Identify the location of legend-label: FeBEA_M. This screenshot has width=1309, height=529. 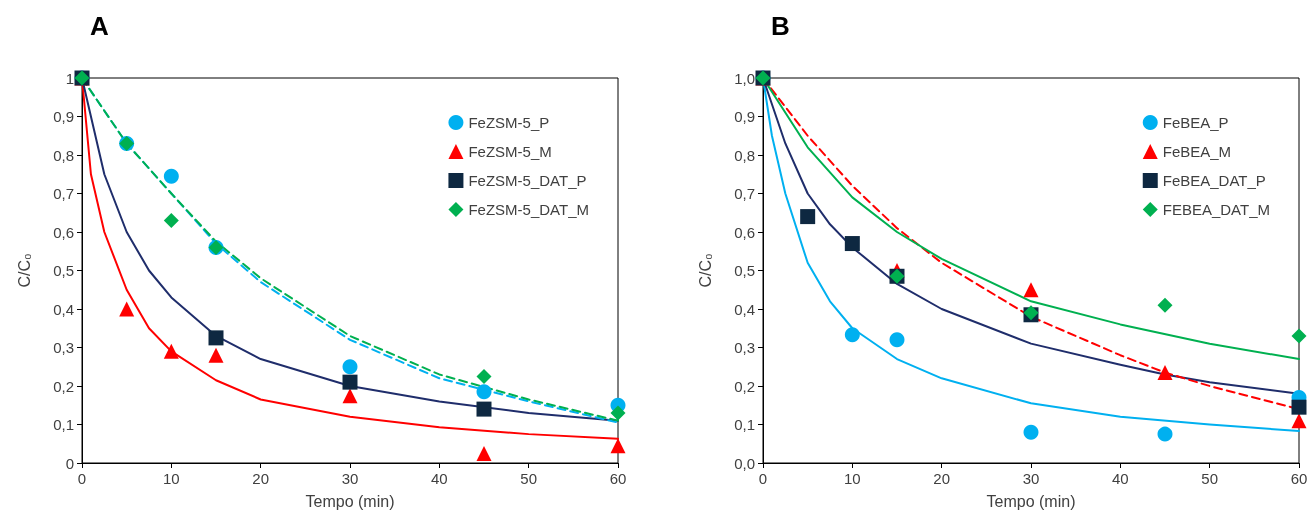
(1197, 151).